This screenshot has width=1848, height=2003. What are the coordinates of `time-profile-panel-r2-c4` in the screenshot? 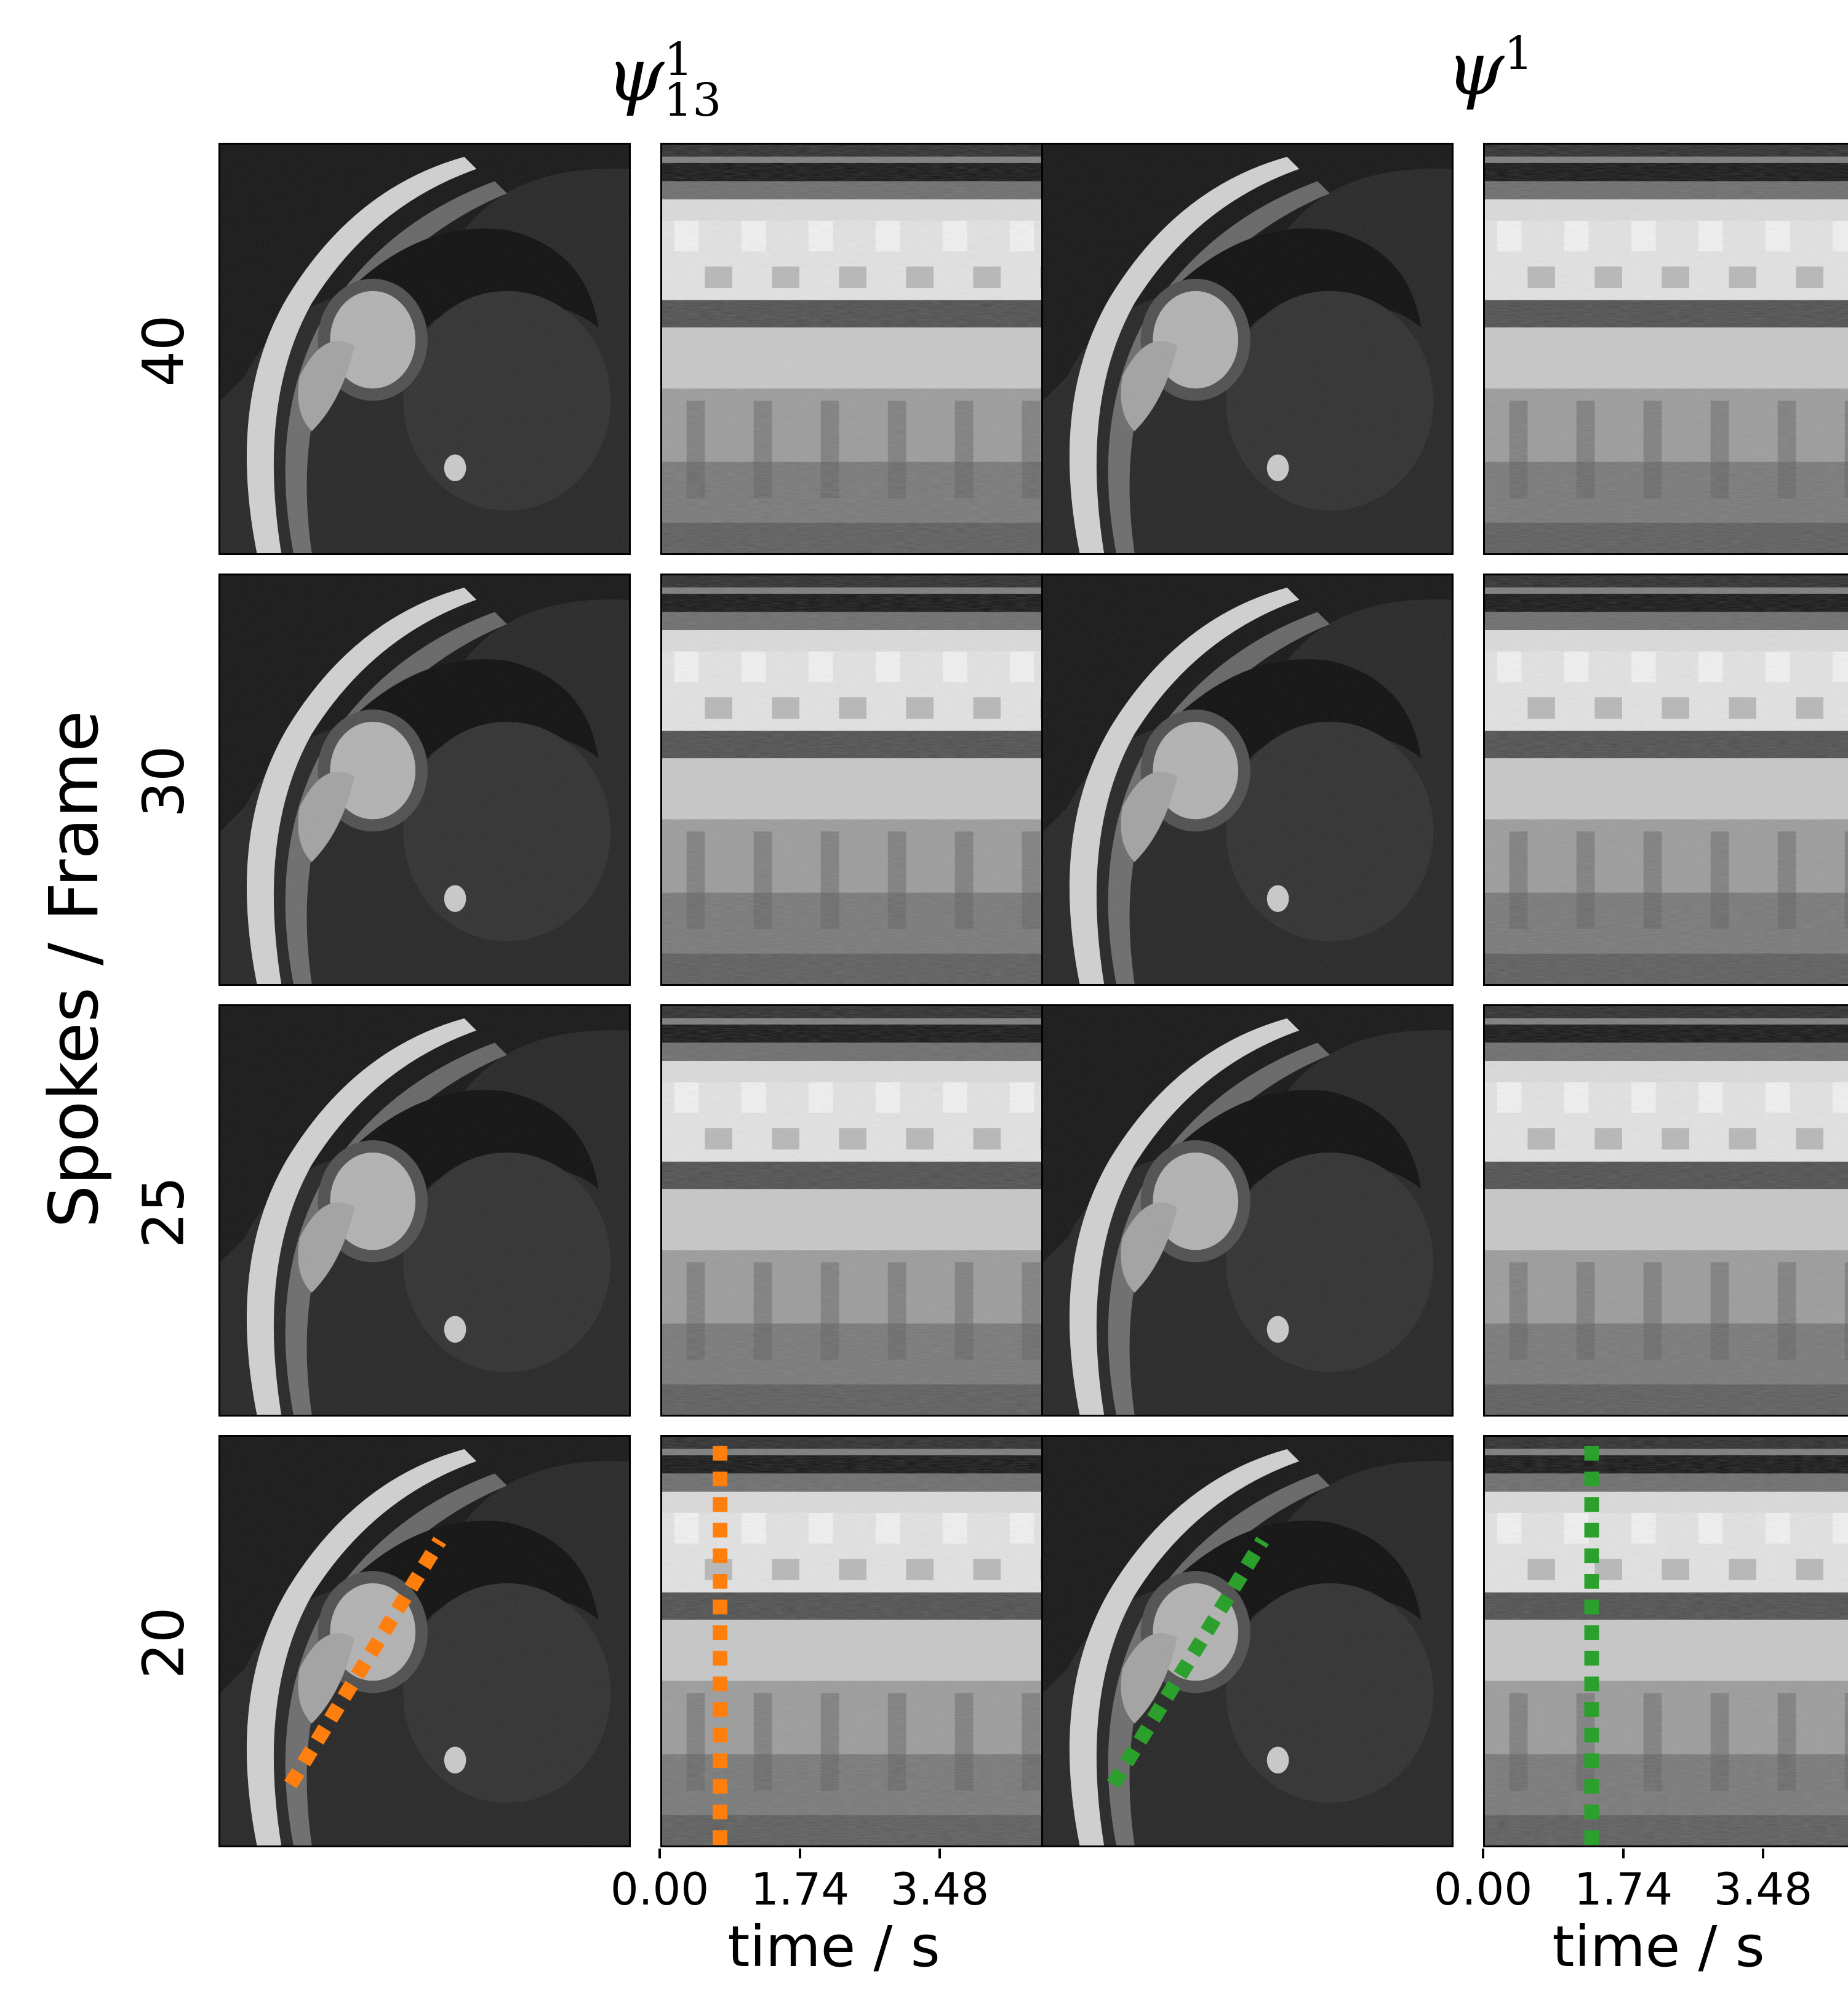 It's located at (1665, 780).